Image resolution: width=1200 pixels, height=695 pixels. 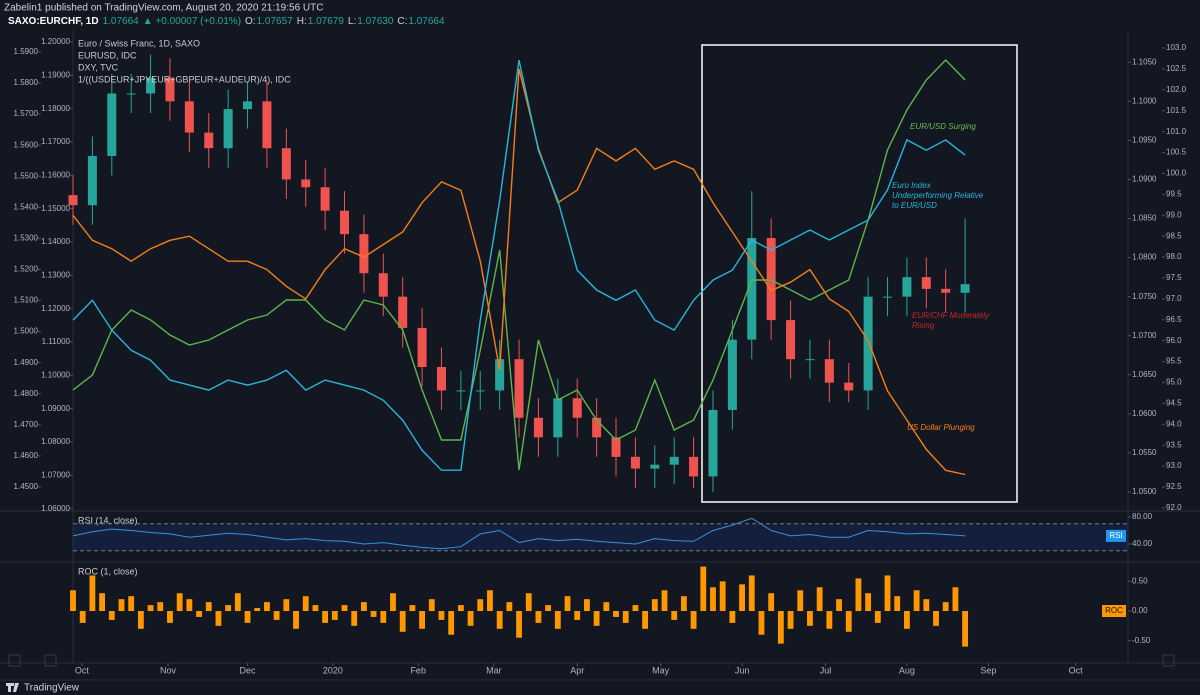 I want to click on y-tick-label: 1.5300, so click(x=26, y=238).